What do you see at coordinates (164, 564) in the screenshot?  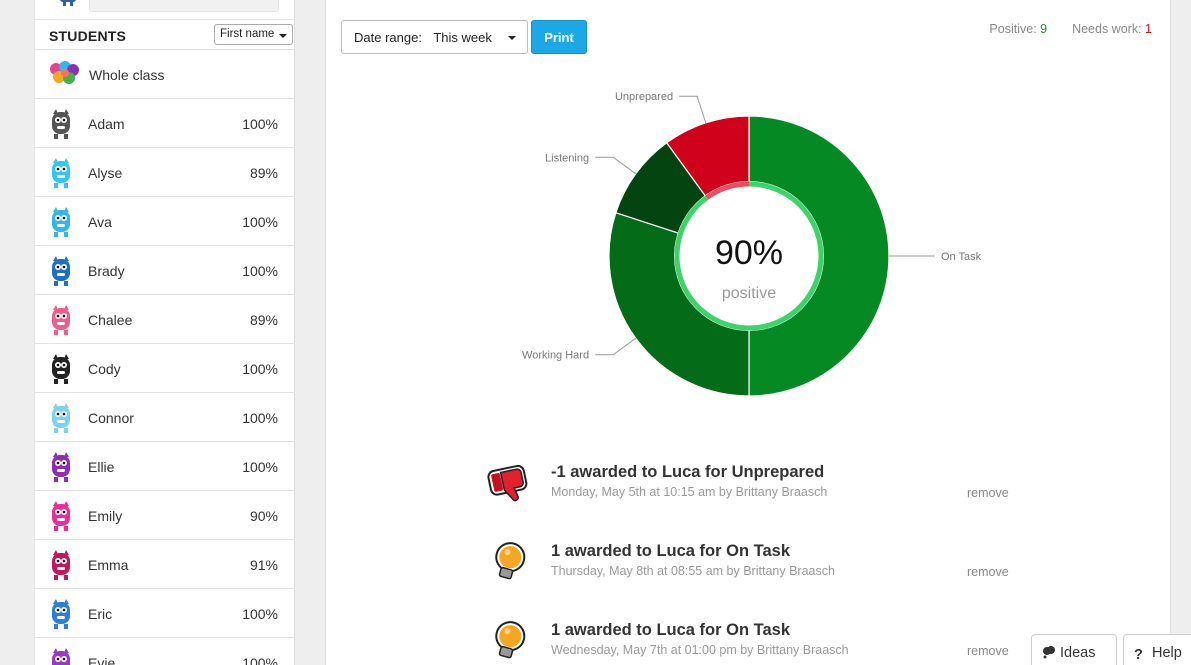 I see `student-row: Emma 91%` at bounding box center [164, 564].